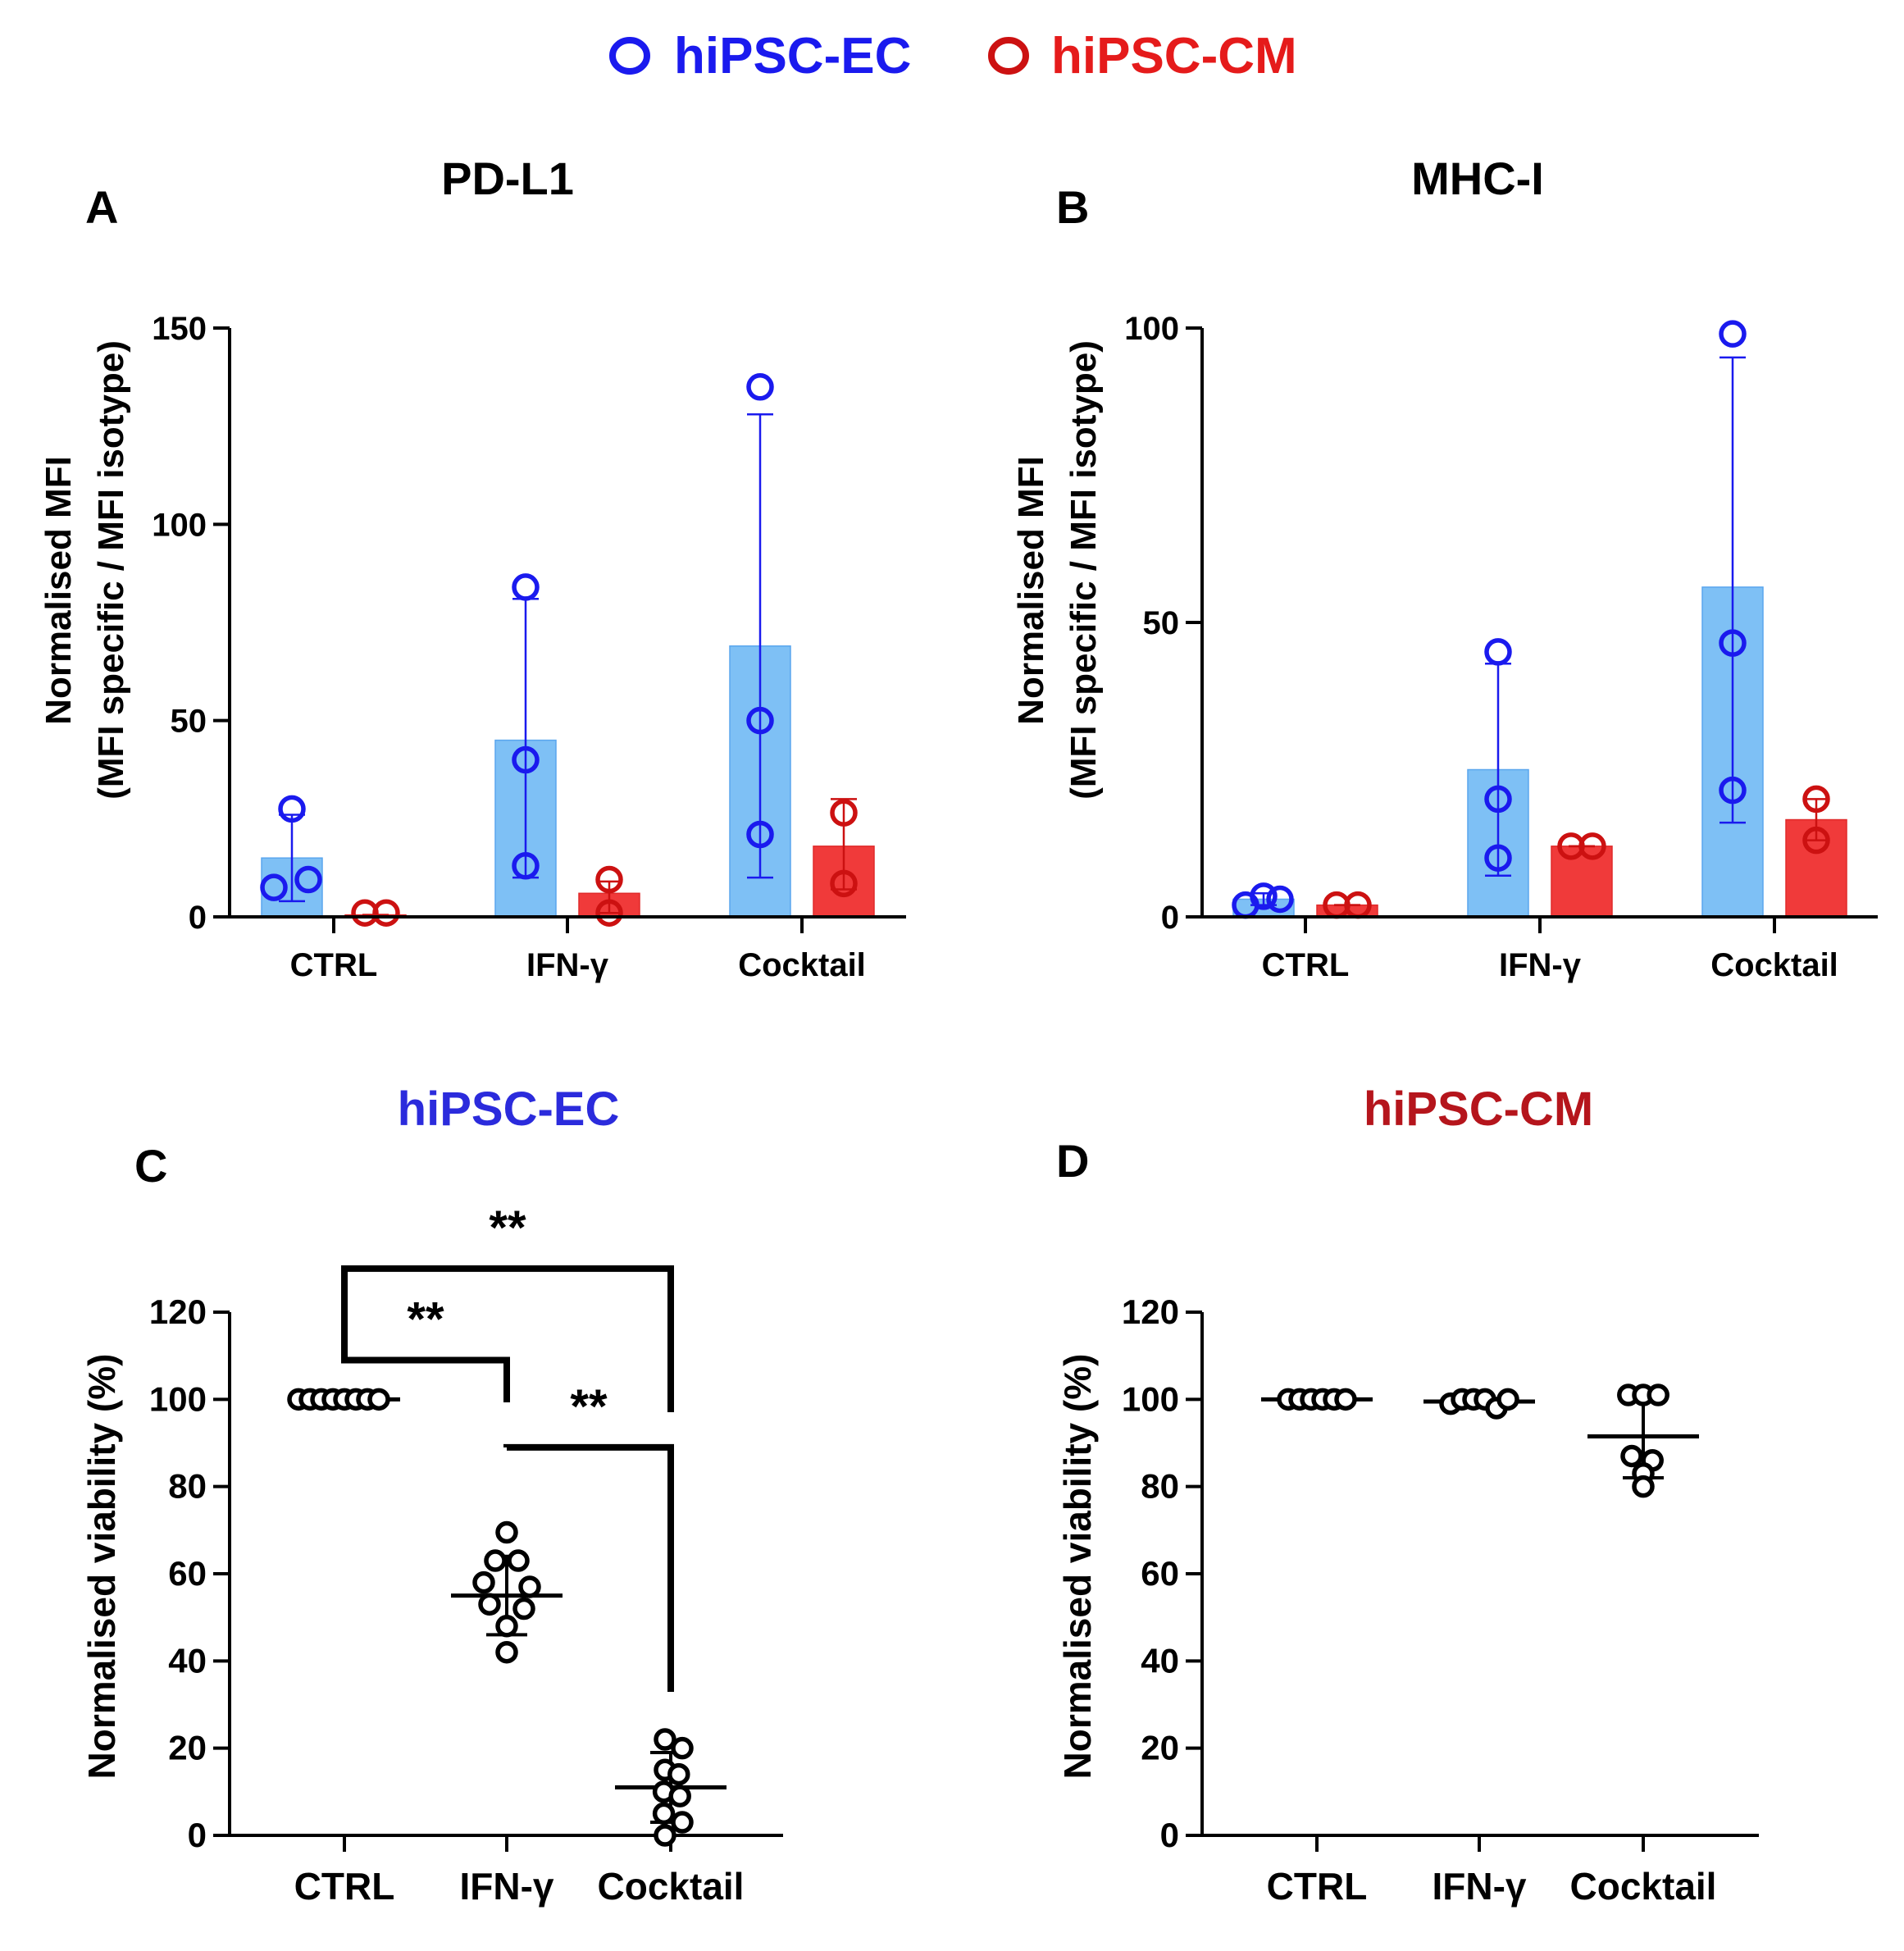 The height and width of the screenshot is (1951, 1904). I want to click on panel-d-title: hiPSC-CM, so click(1479, 1109).